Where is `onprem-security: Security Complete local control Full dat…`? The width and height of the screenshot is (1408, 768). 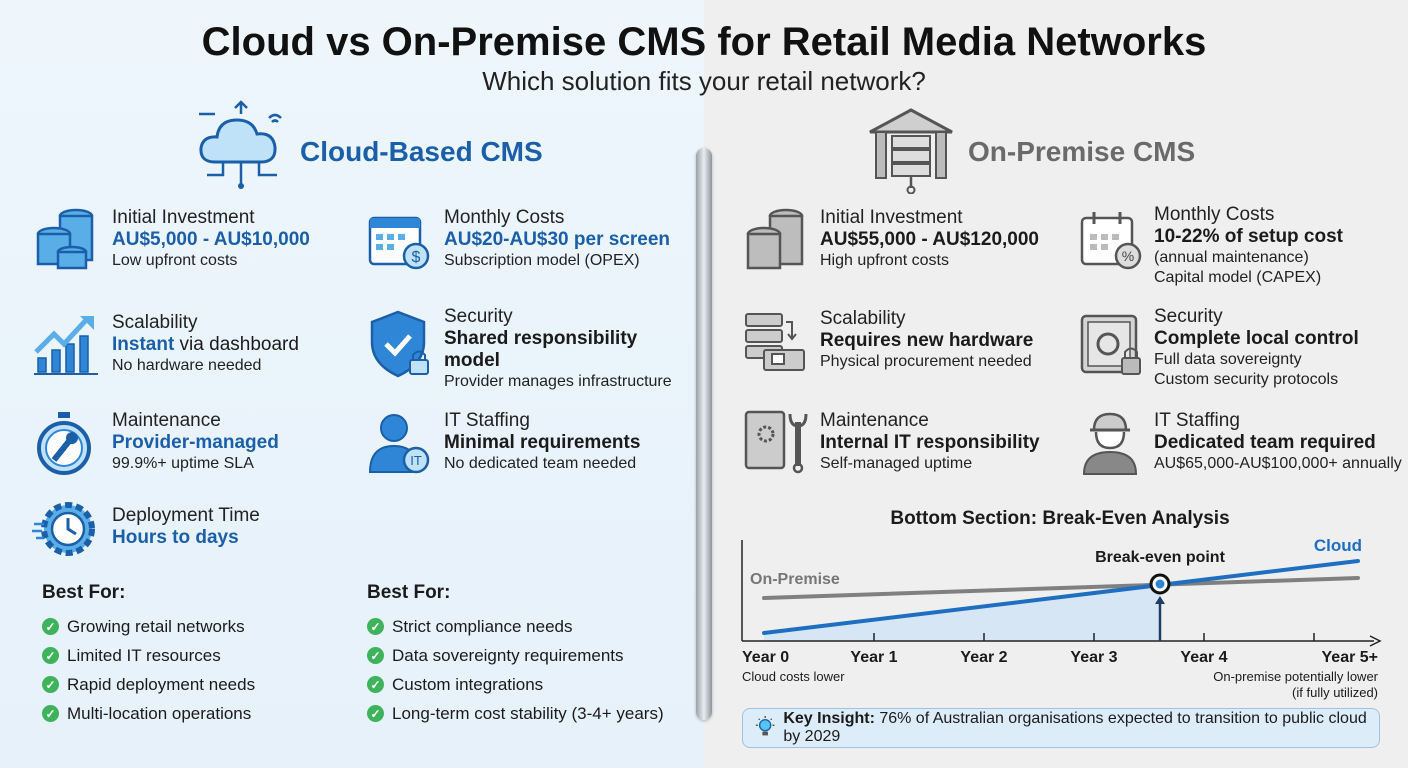 onprem-security: Security Complete local control Full dat… is located at coordinates (1279, 347).